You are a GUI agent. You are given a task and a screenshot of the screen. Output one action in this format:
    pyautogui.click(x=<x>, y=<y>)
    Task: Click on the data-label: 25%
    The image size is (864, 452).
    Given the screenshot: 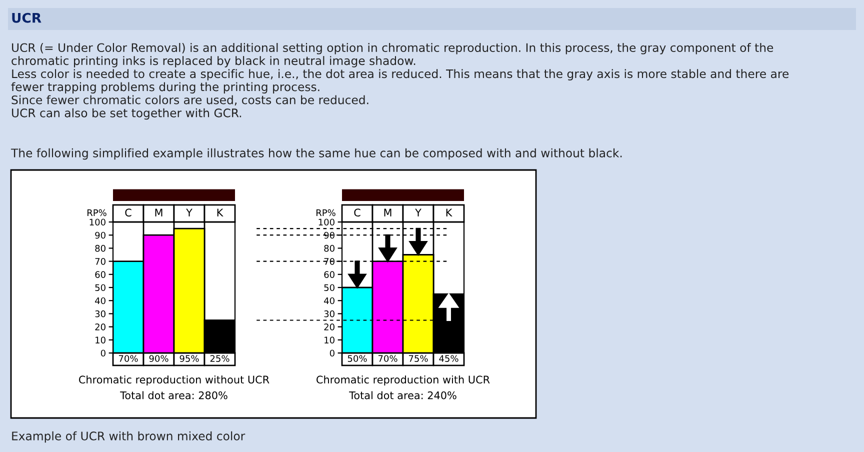 What is the action you would take?
    pyautogui.click(x=220, y=358)
    